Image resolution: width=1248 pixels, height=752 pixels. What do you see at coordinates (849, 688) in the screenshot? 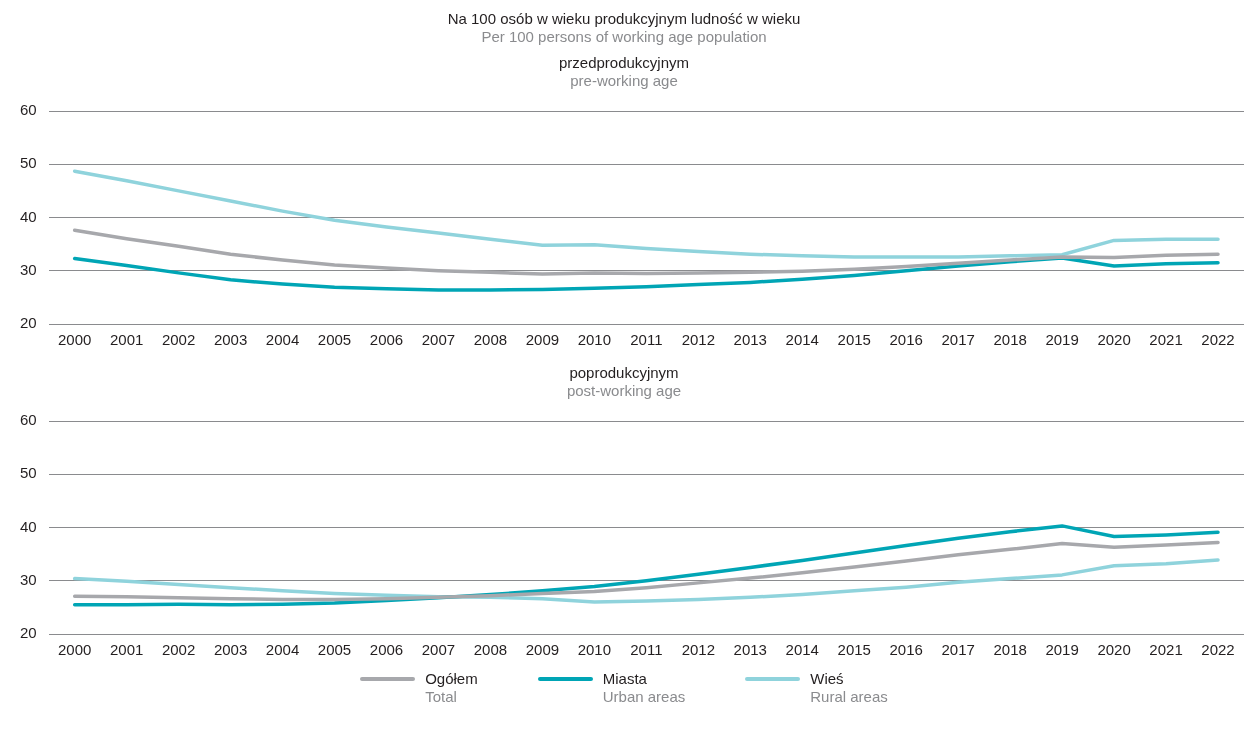
I see `legend-label: Wieś Rural areas` at bounding box center [849, 688].